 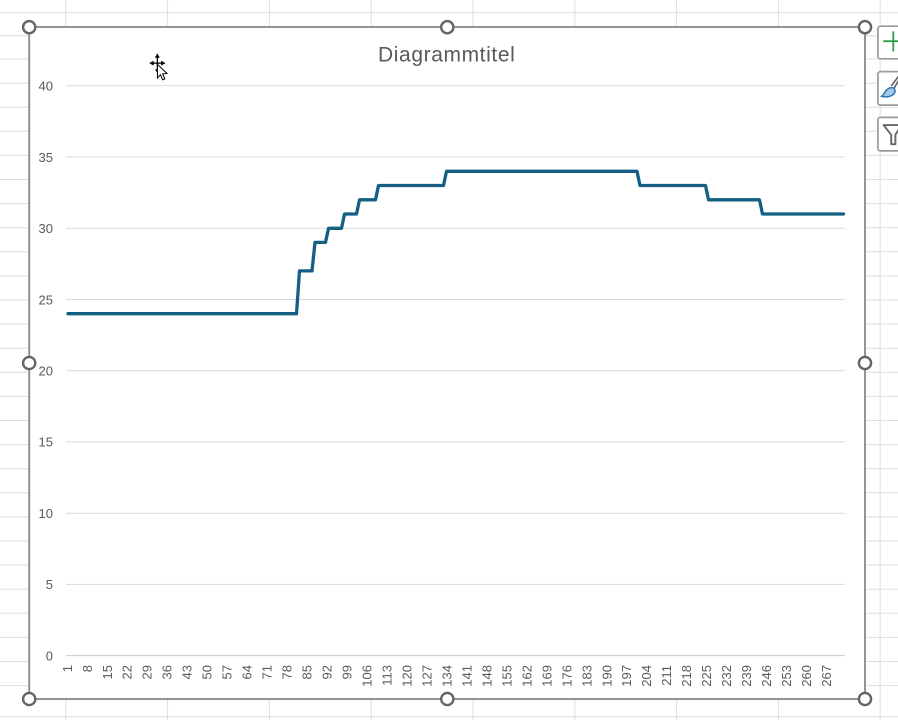 What do you see at coordinates (46, 299) in the screenshot?
I see `svg-text: 25` at bounding box center [46, 299].